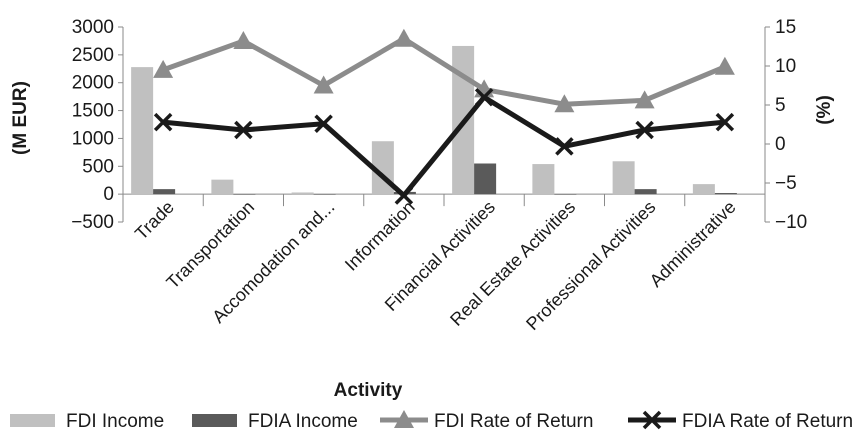 Image resolution: width=855 pixels, height=436 pixels. What do you see at coordinates (513, 421) in the screenshot?
I see `legend-label: FDI Rate of Return` at bounding box center [513, 421].